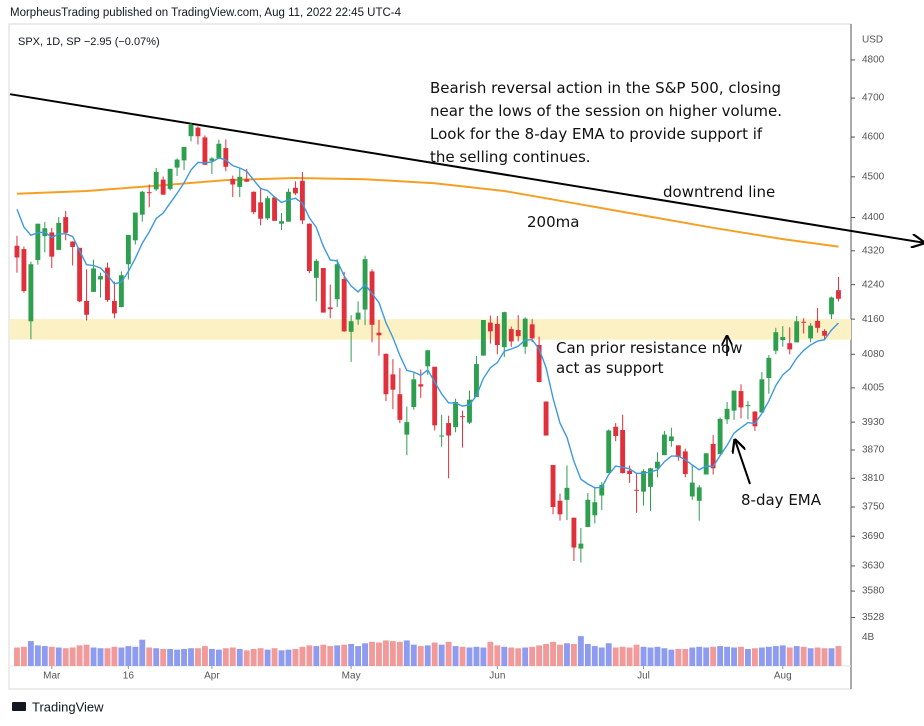 This screenshot has height=726, width=924. What do you see at coordinates (873, 536) in the screenshot?
I see `y-tick-label: 3690` at bounding box center [873, 536].